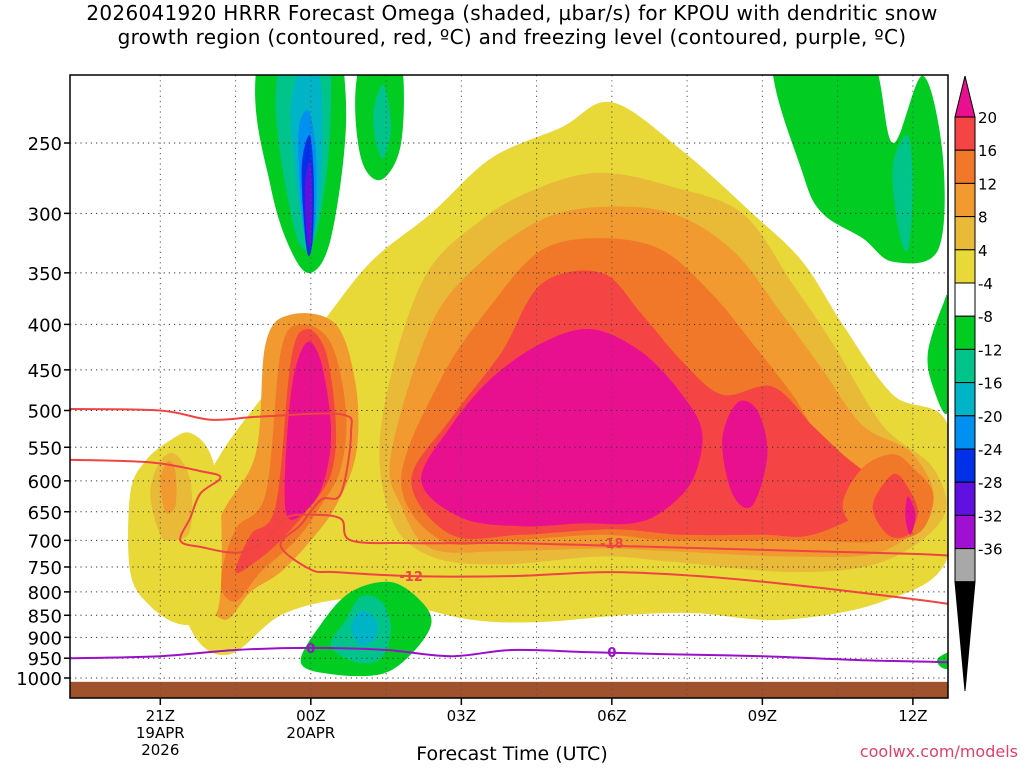  What do you see at coordinates (965, 399) in the screenshot?
I see `colorbar-segment--16--12` at bounding box center [965, 399].